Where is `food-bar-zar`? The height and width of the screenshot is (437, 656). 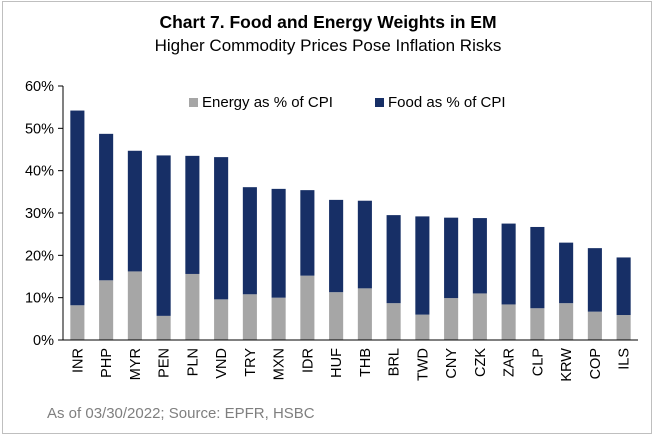 food-bar-zar is located at coordinates (508, 264).